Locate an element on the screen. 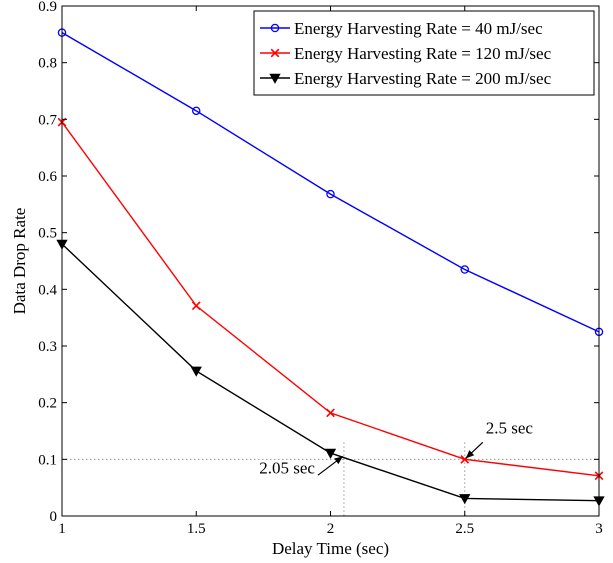 Image resolution: width=613 pixels, height=563 pixels. y-tick-label: 0.9 is located at coordinates (47, 7).